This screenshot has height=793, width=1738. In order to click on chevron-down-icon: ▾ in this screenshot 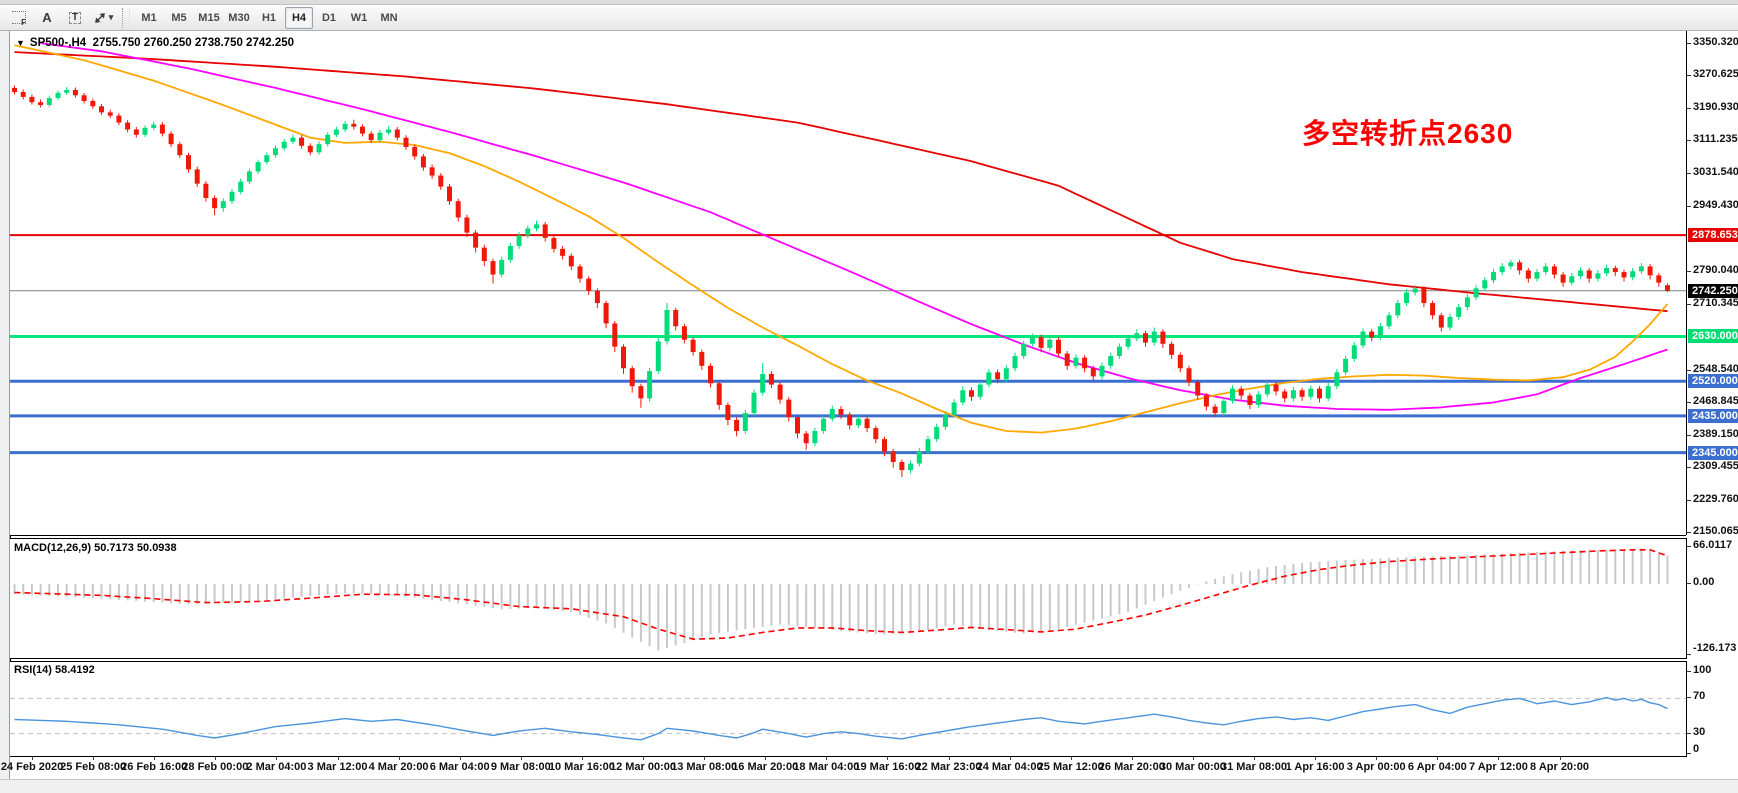, I will do `click(111, 17)`.